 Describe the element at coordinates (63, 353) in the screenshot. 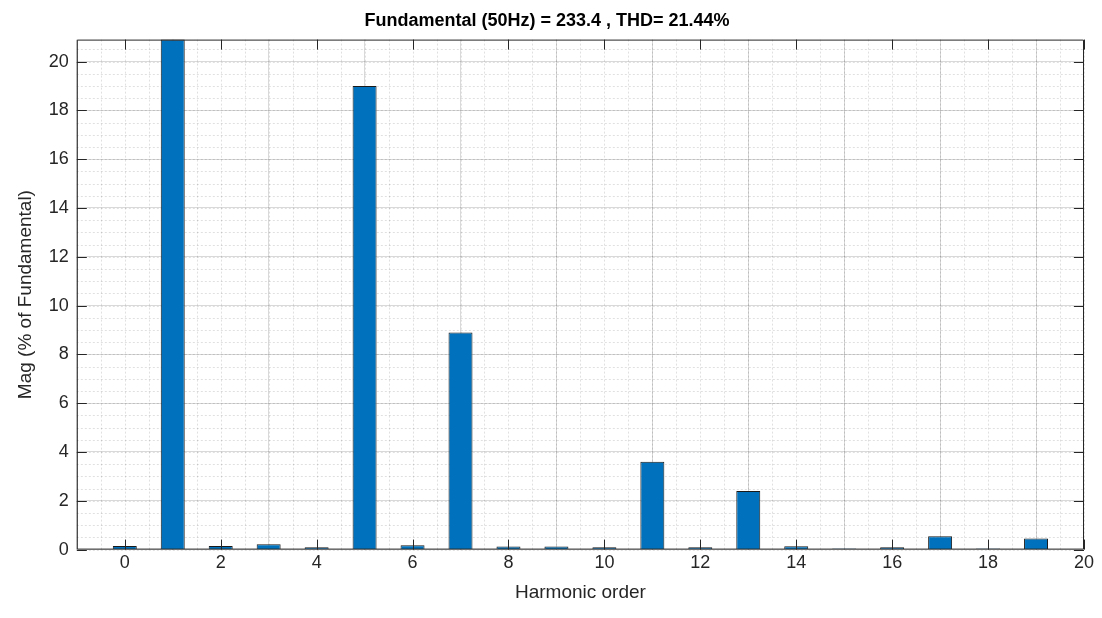

I see `y-tick-label: 8` at that location.